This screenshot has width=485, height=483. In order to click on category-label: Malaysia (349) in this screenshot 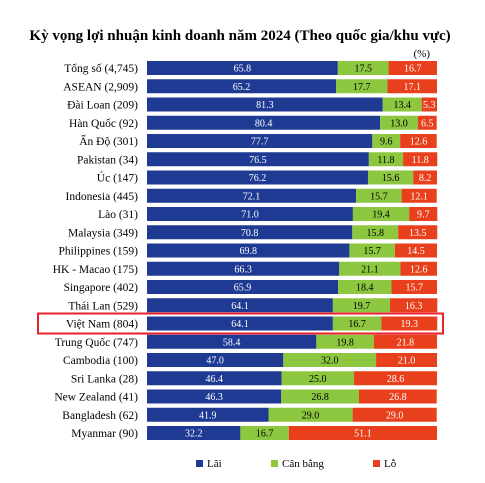, I will do `click(103, 233)`.